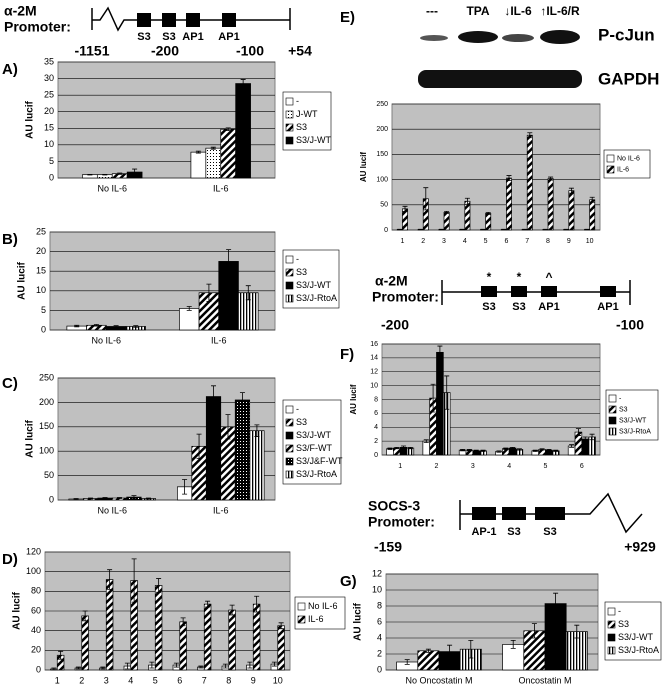 The height and width of the screenshot is (687, 664). Describe the element at coordinates (394, 506) in the screenshot. I see `diagram-label: SOCS-3` at that location.